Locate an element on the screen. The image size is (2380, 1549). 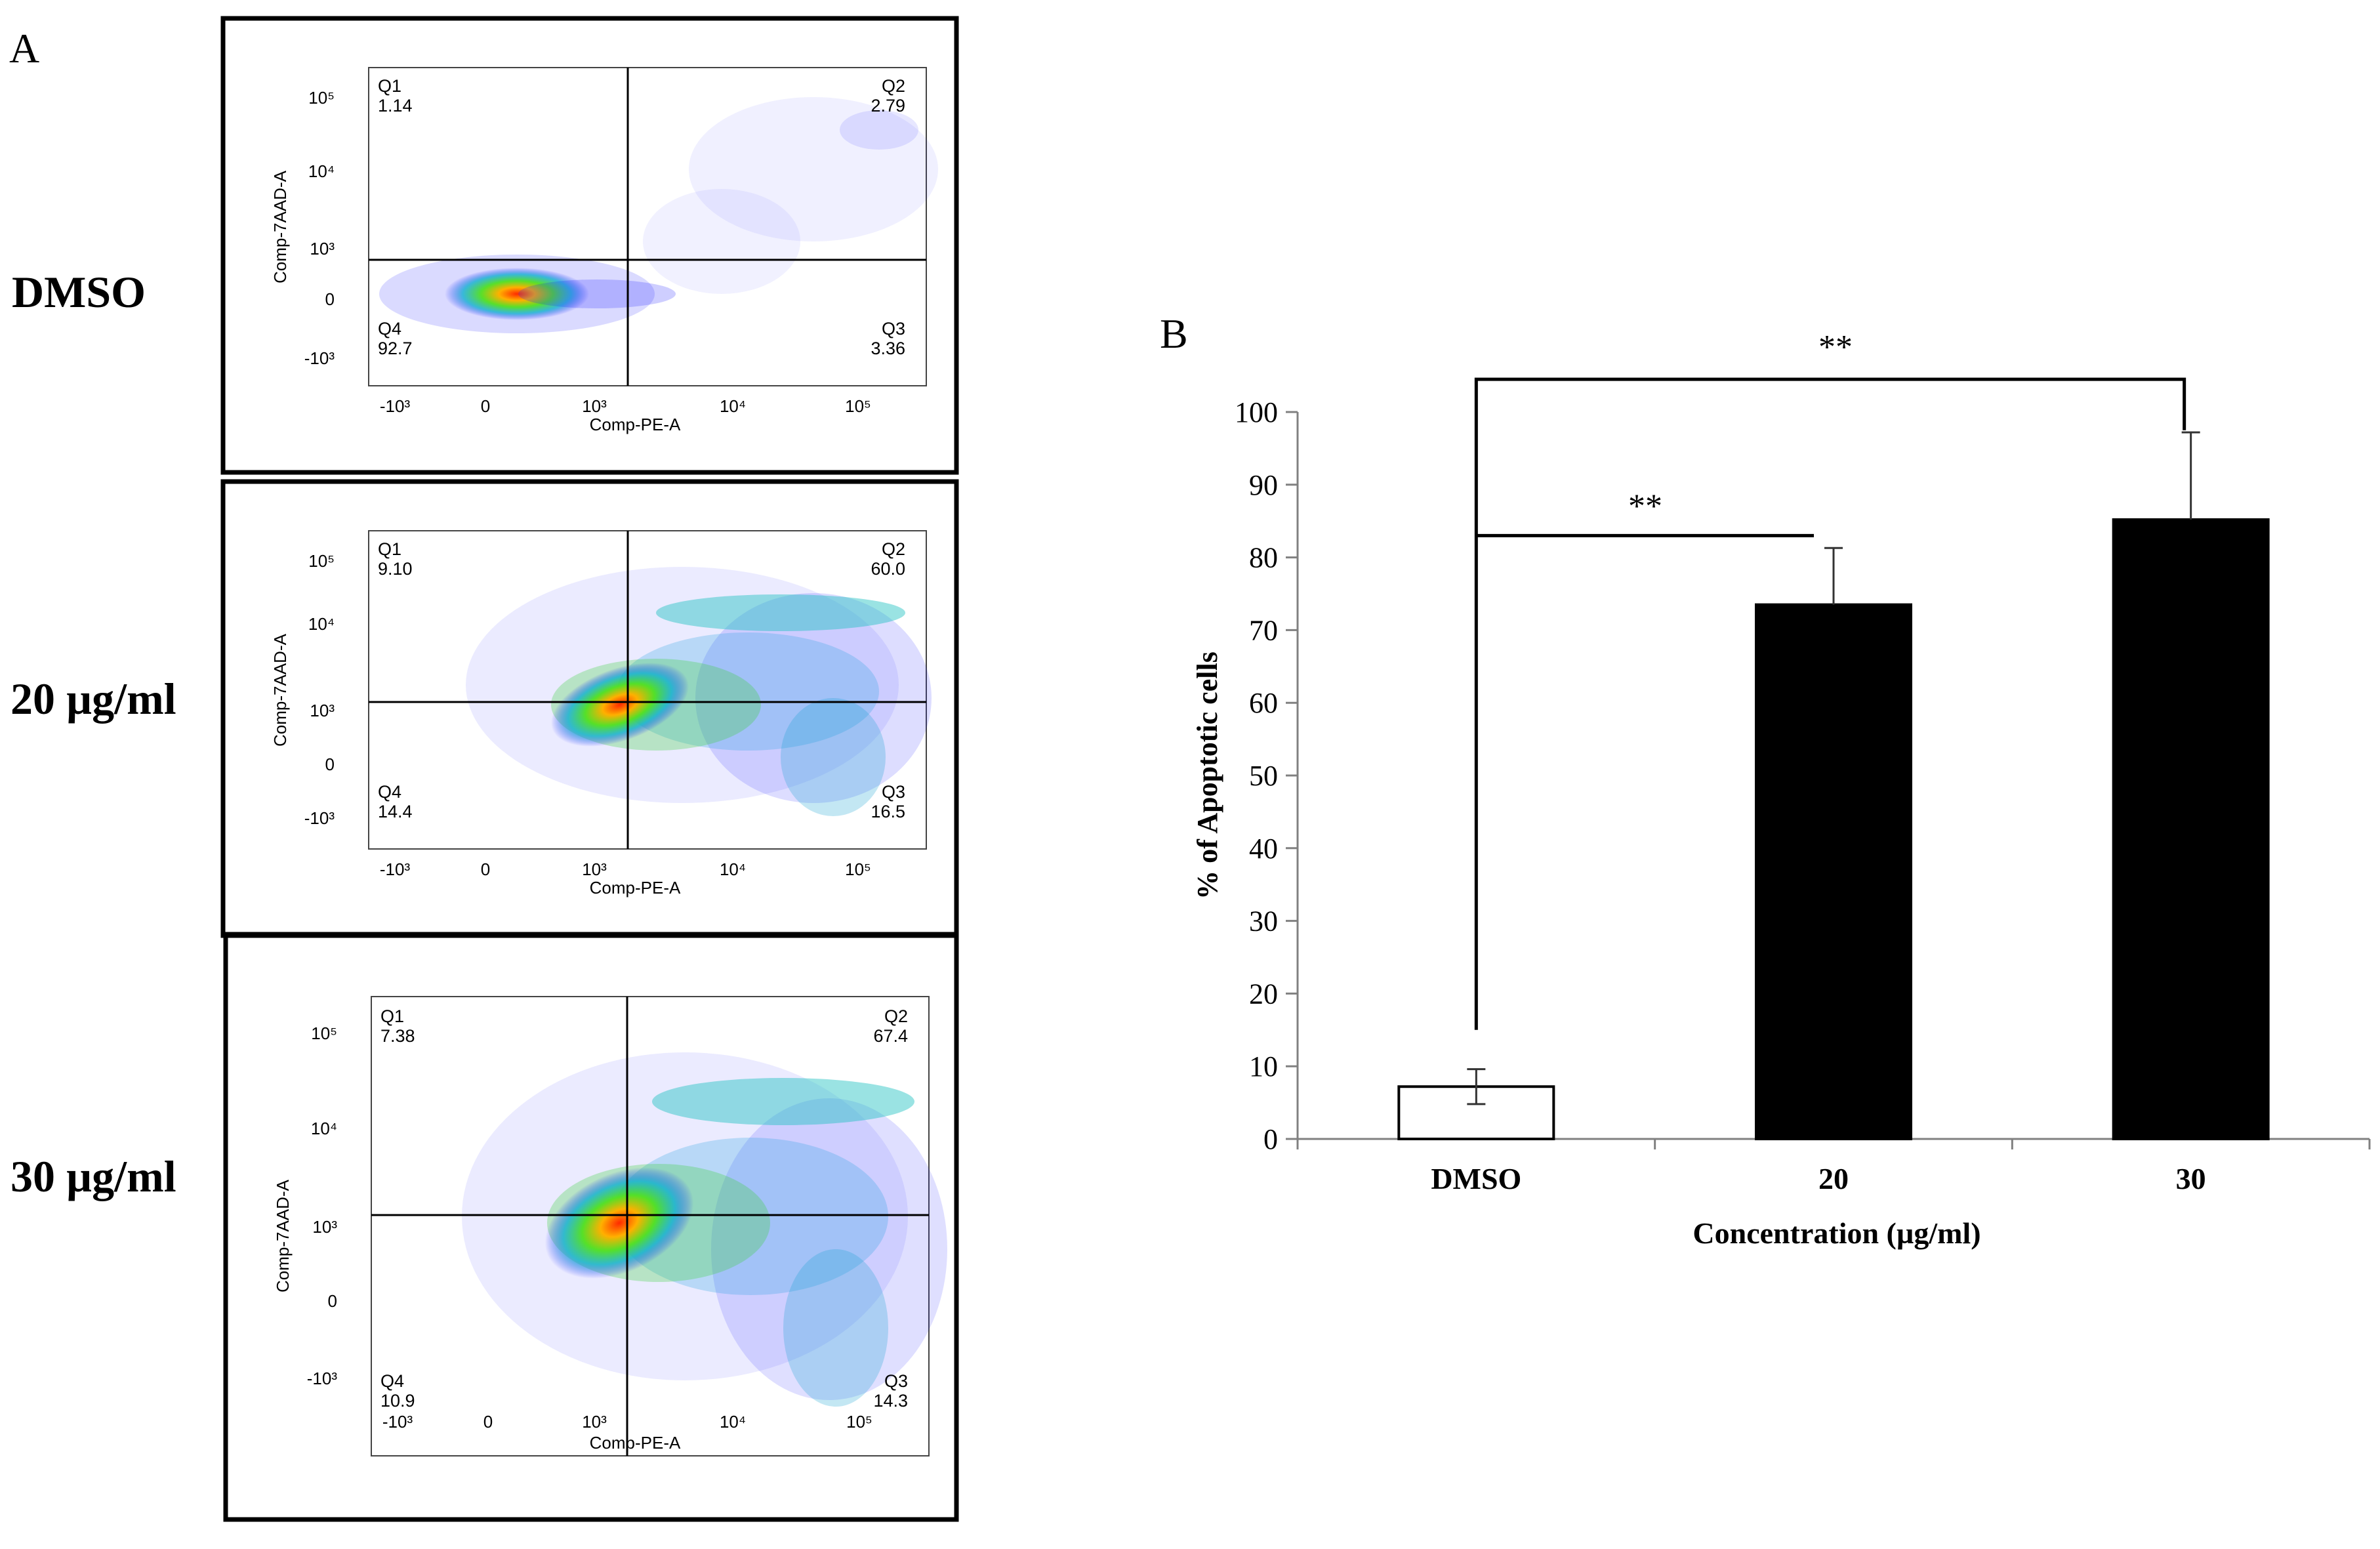
y-tick-label: 80 is located at coordinates (1263, 558).